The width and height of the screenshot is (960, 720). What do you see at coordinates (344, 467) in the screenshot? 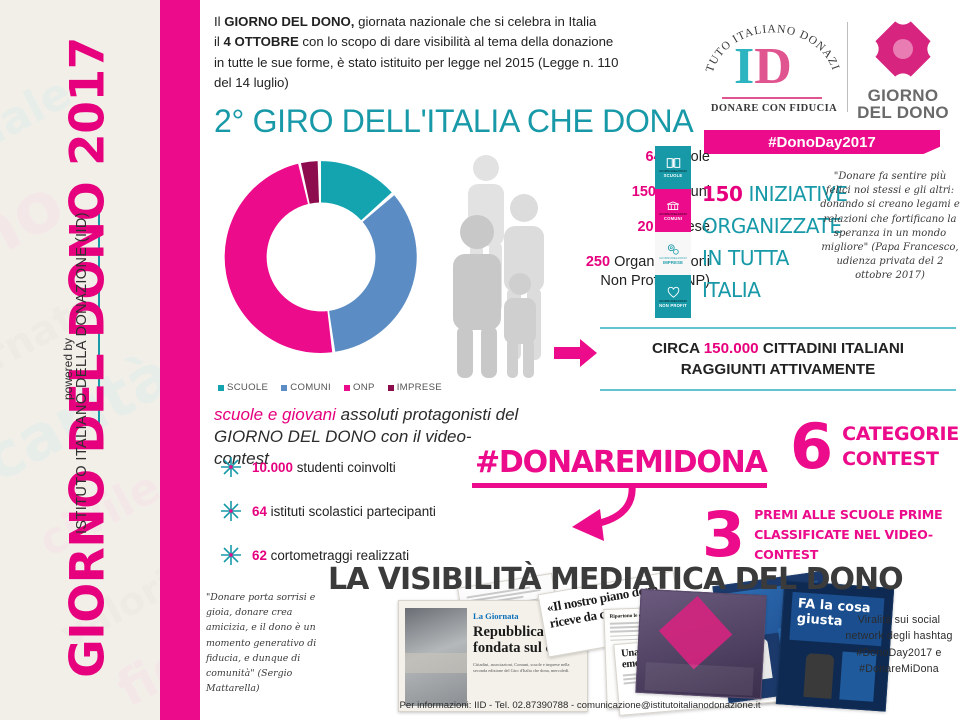
I see `bullet-label-studenti: studenti coinvolti` at bounding box center [344, 467].